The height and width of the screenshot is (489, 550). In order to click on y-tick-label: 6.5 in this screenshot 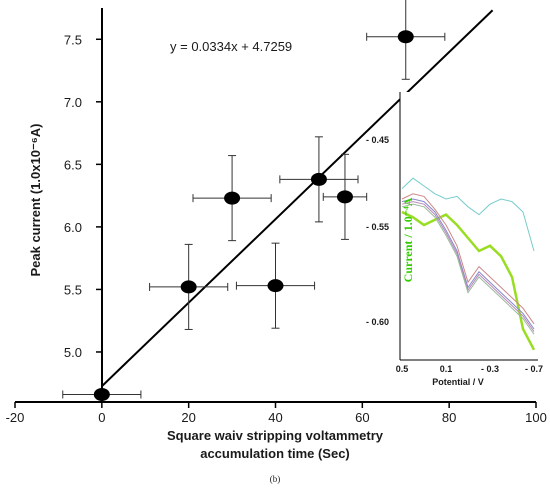, I will do `click(73, 164)`.